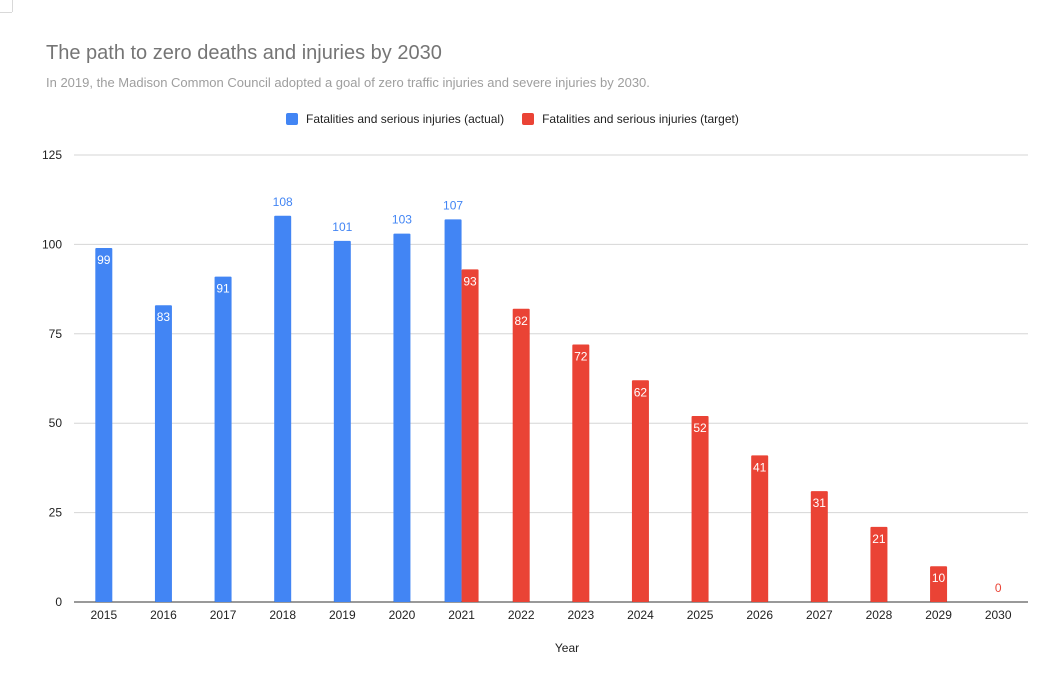 This screenshot has width=1054, height=688. What do you see at coordinates (223, 615) in the screenshot?
I see `x-tick-label: 2017` at bounding box center [223, 615].